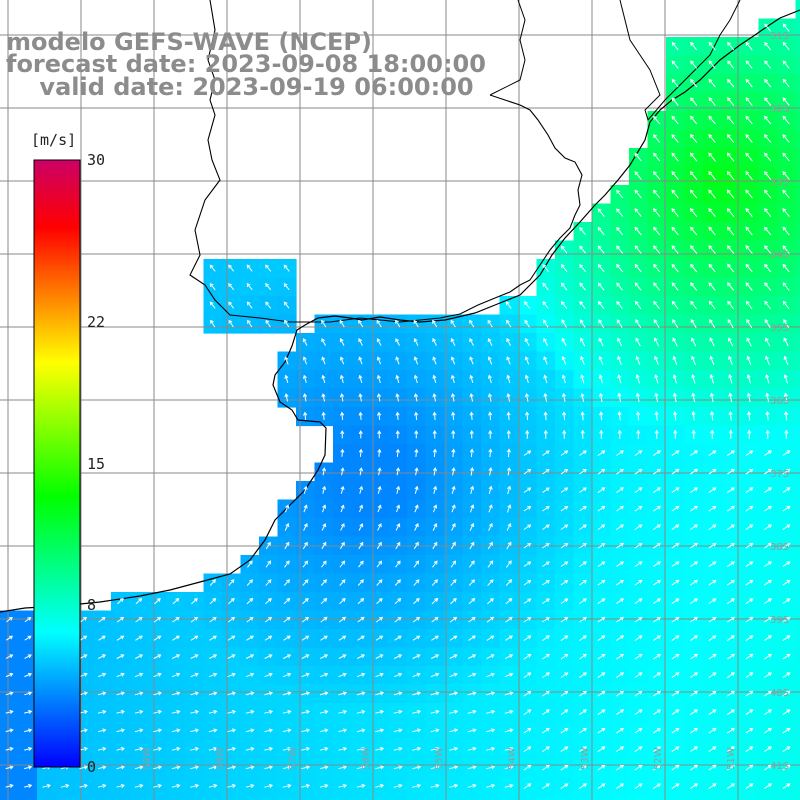 The image size is (800, 800). I want to click on latitude-label: 32S, so click(779, 109).